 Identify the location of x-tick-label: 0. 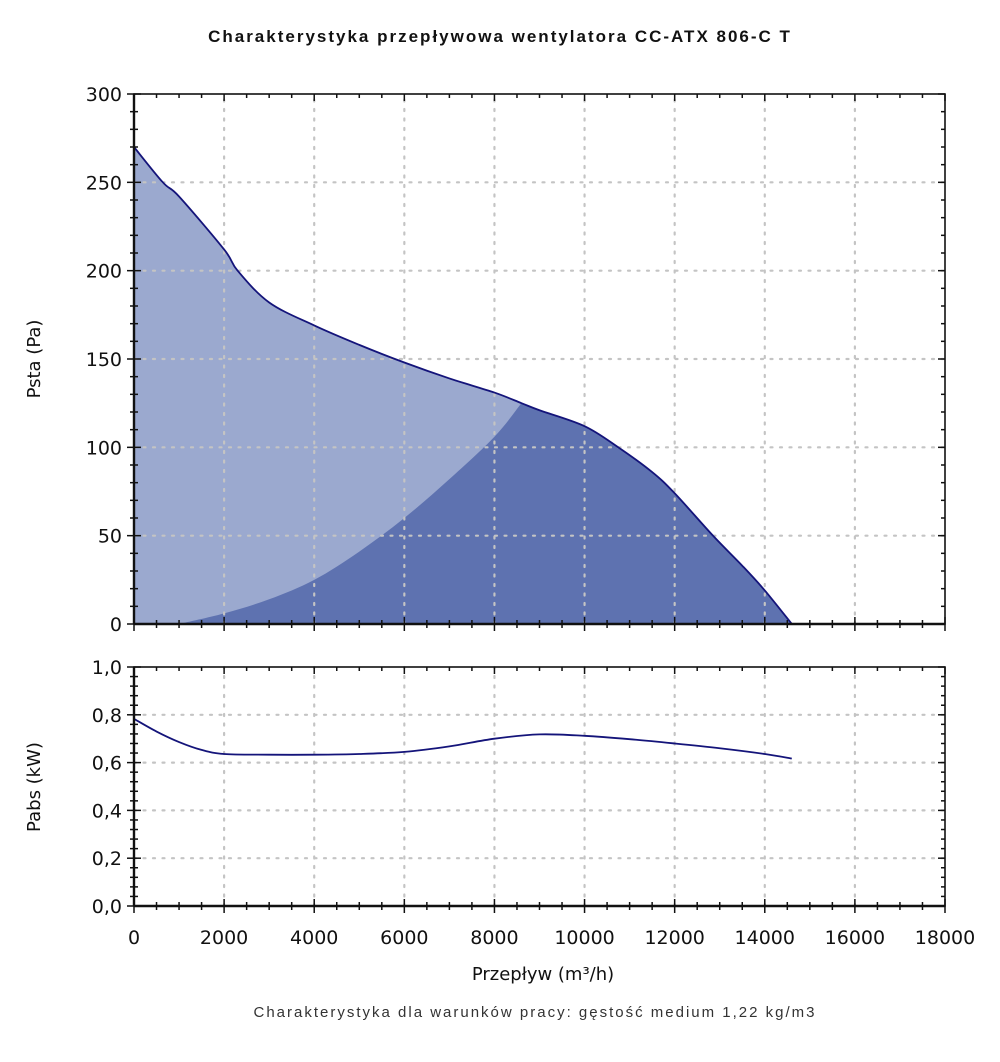
(134, 938).